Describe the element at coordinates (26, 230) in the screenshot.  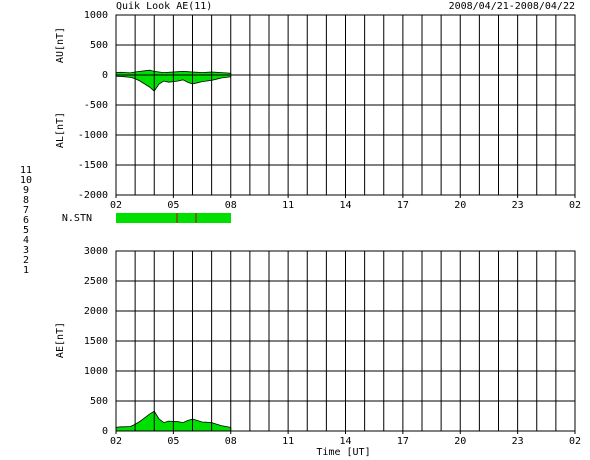
I see `station-number: 5` at that location.